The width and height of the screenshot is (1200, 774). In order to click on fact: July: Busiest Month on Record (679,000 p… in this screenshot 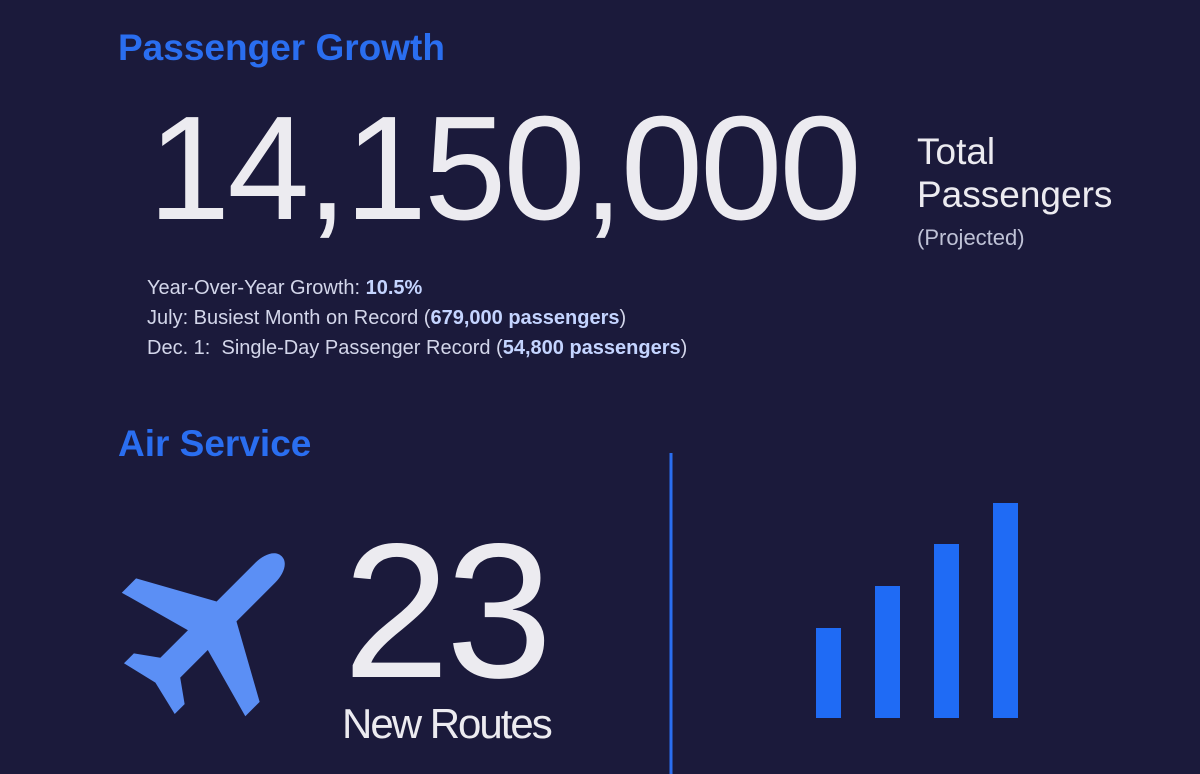, I will do `click(417, 322)`.